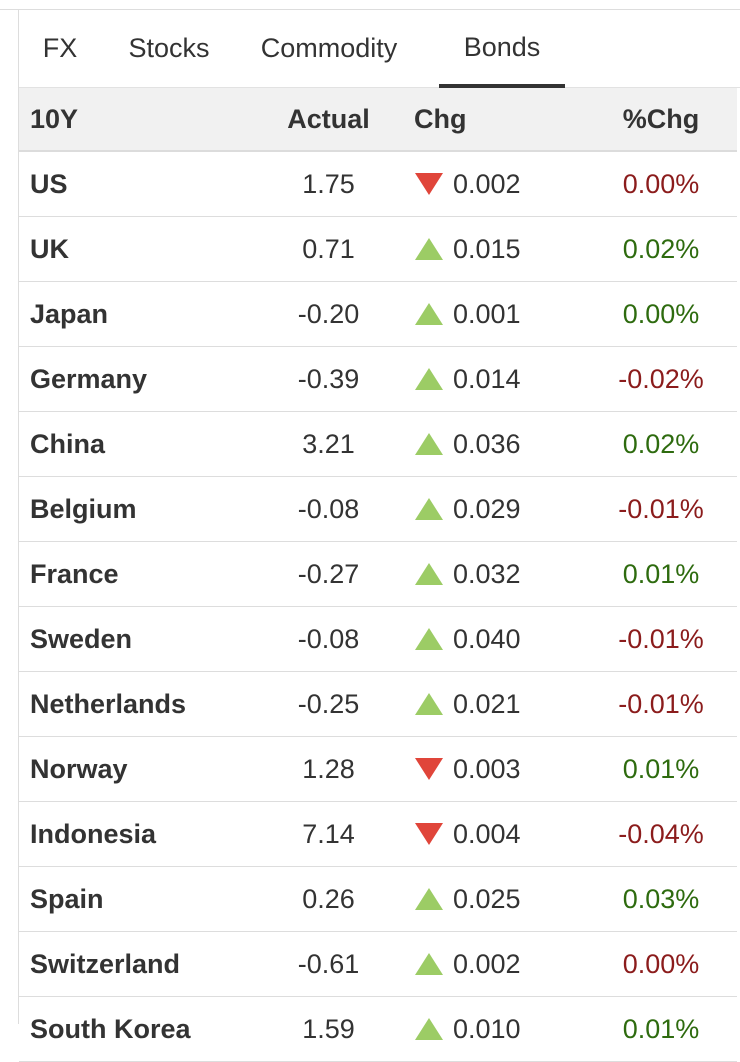 The image size is (740, 1062). Describe the element at coordinates (487, 378) in the screenshot. I see `change-value: 0.014` at that location.